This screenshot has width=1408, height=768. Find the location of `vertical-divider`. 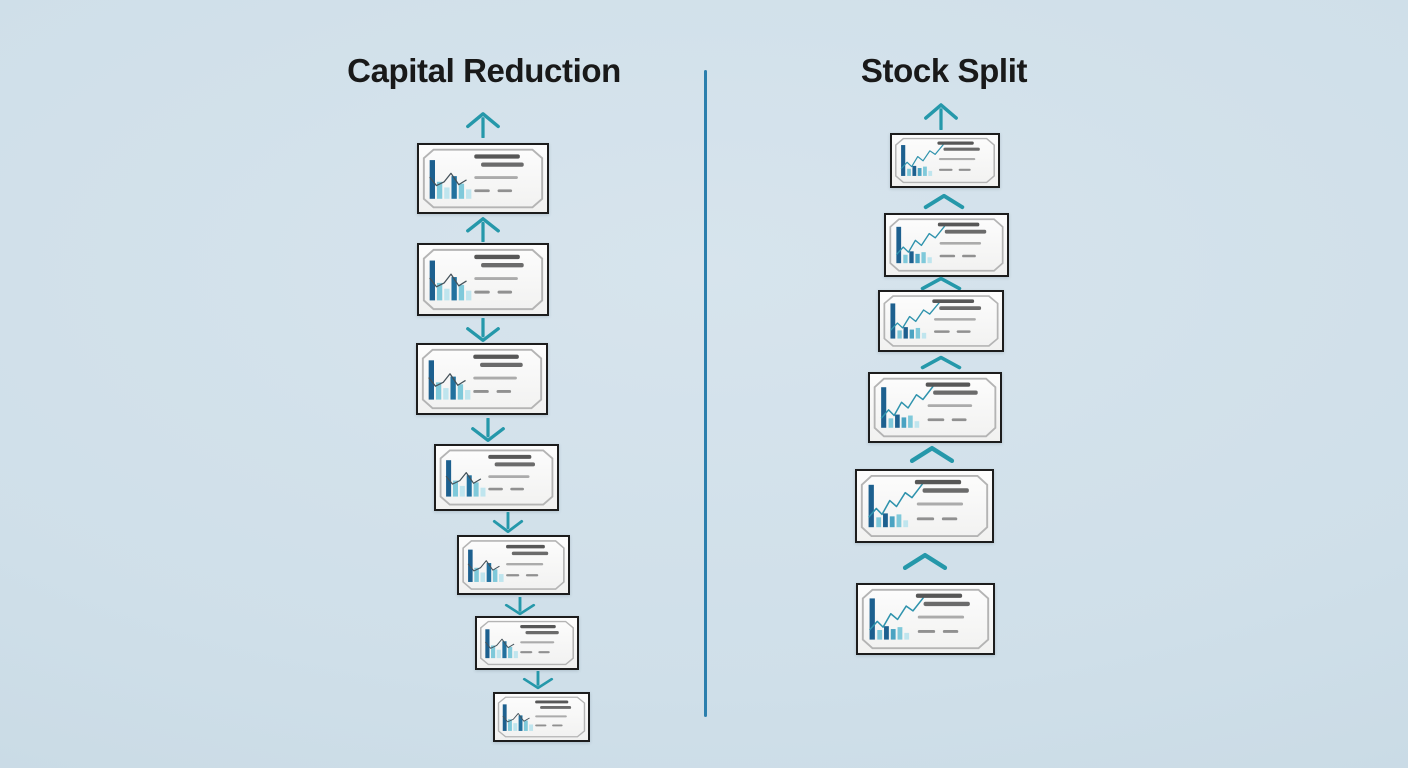

vertical-divider is located at coordinates (705, 393).